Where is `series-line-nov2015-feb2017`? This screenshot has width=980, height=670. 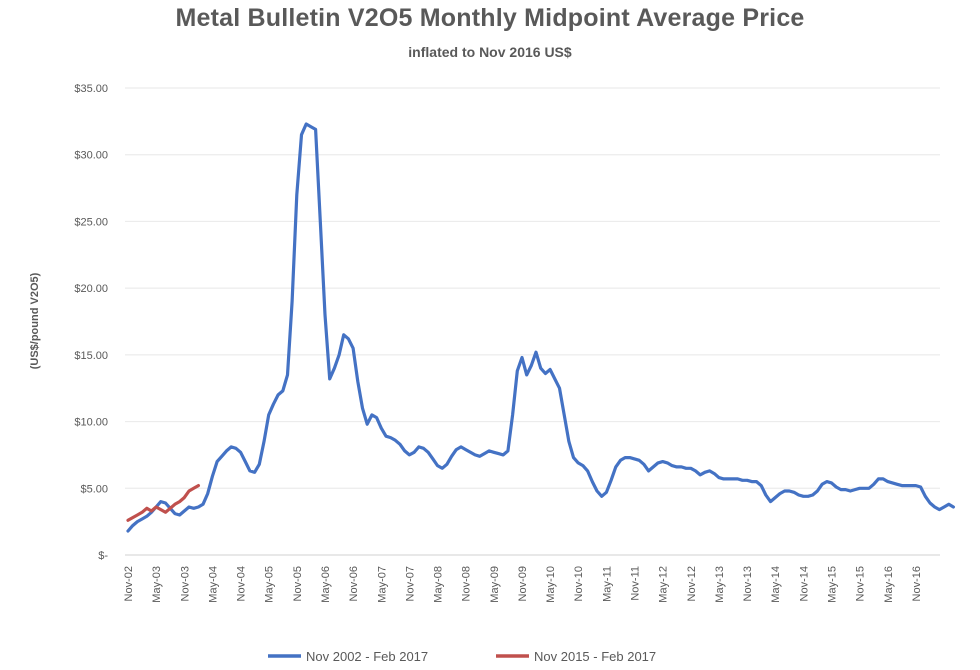 series-line-nov2015-feb2017 is located at coordinates (163, 503).